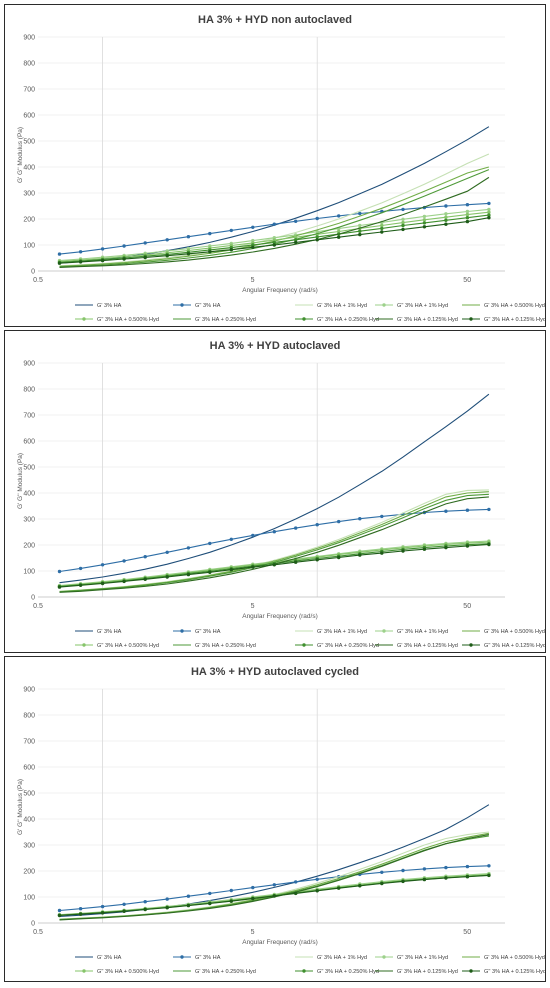 The height and width of the screenshot is (988, 550). What do you see at coordinates (422, 632) in the screenshot?
I see `legend-label: G'' 3% HA + 1% Hyd` at bounding box center [422, 632].